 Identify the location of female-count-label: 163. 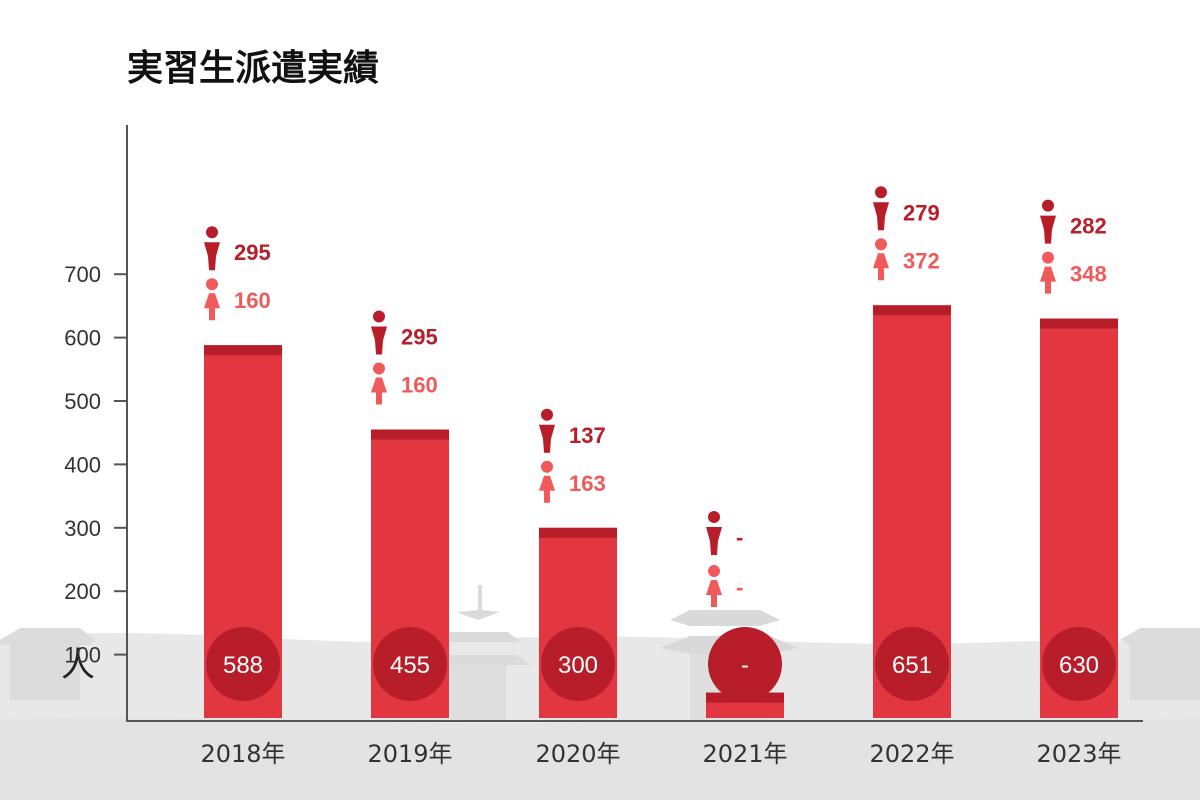
(587, 483).